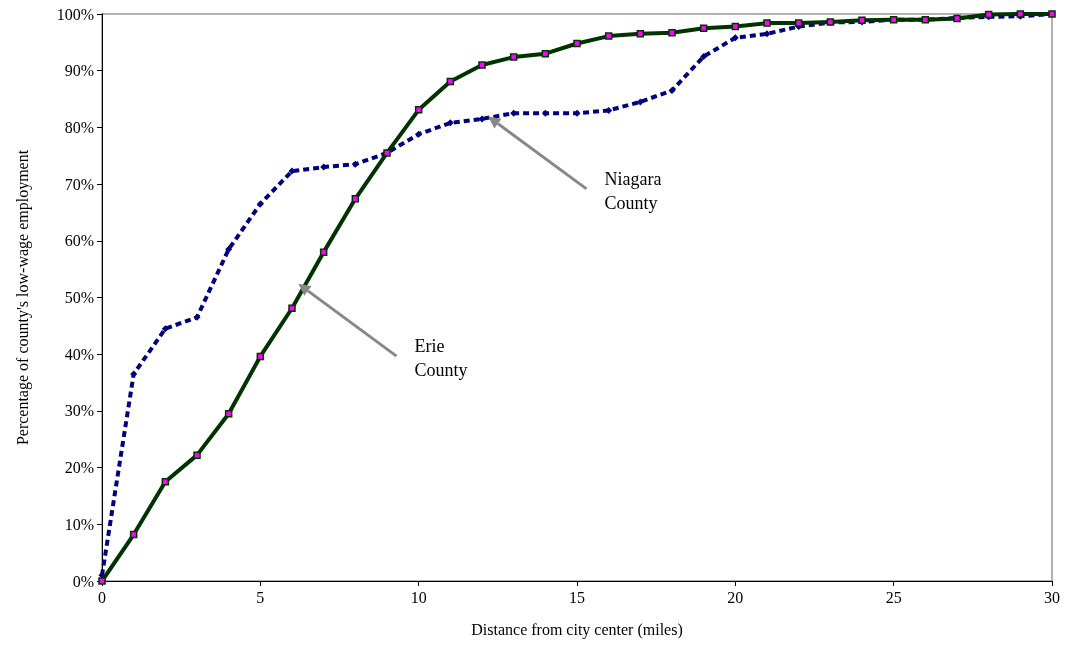  I want to click on y-tick-label: 30%, so click(79, 411).